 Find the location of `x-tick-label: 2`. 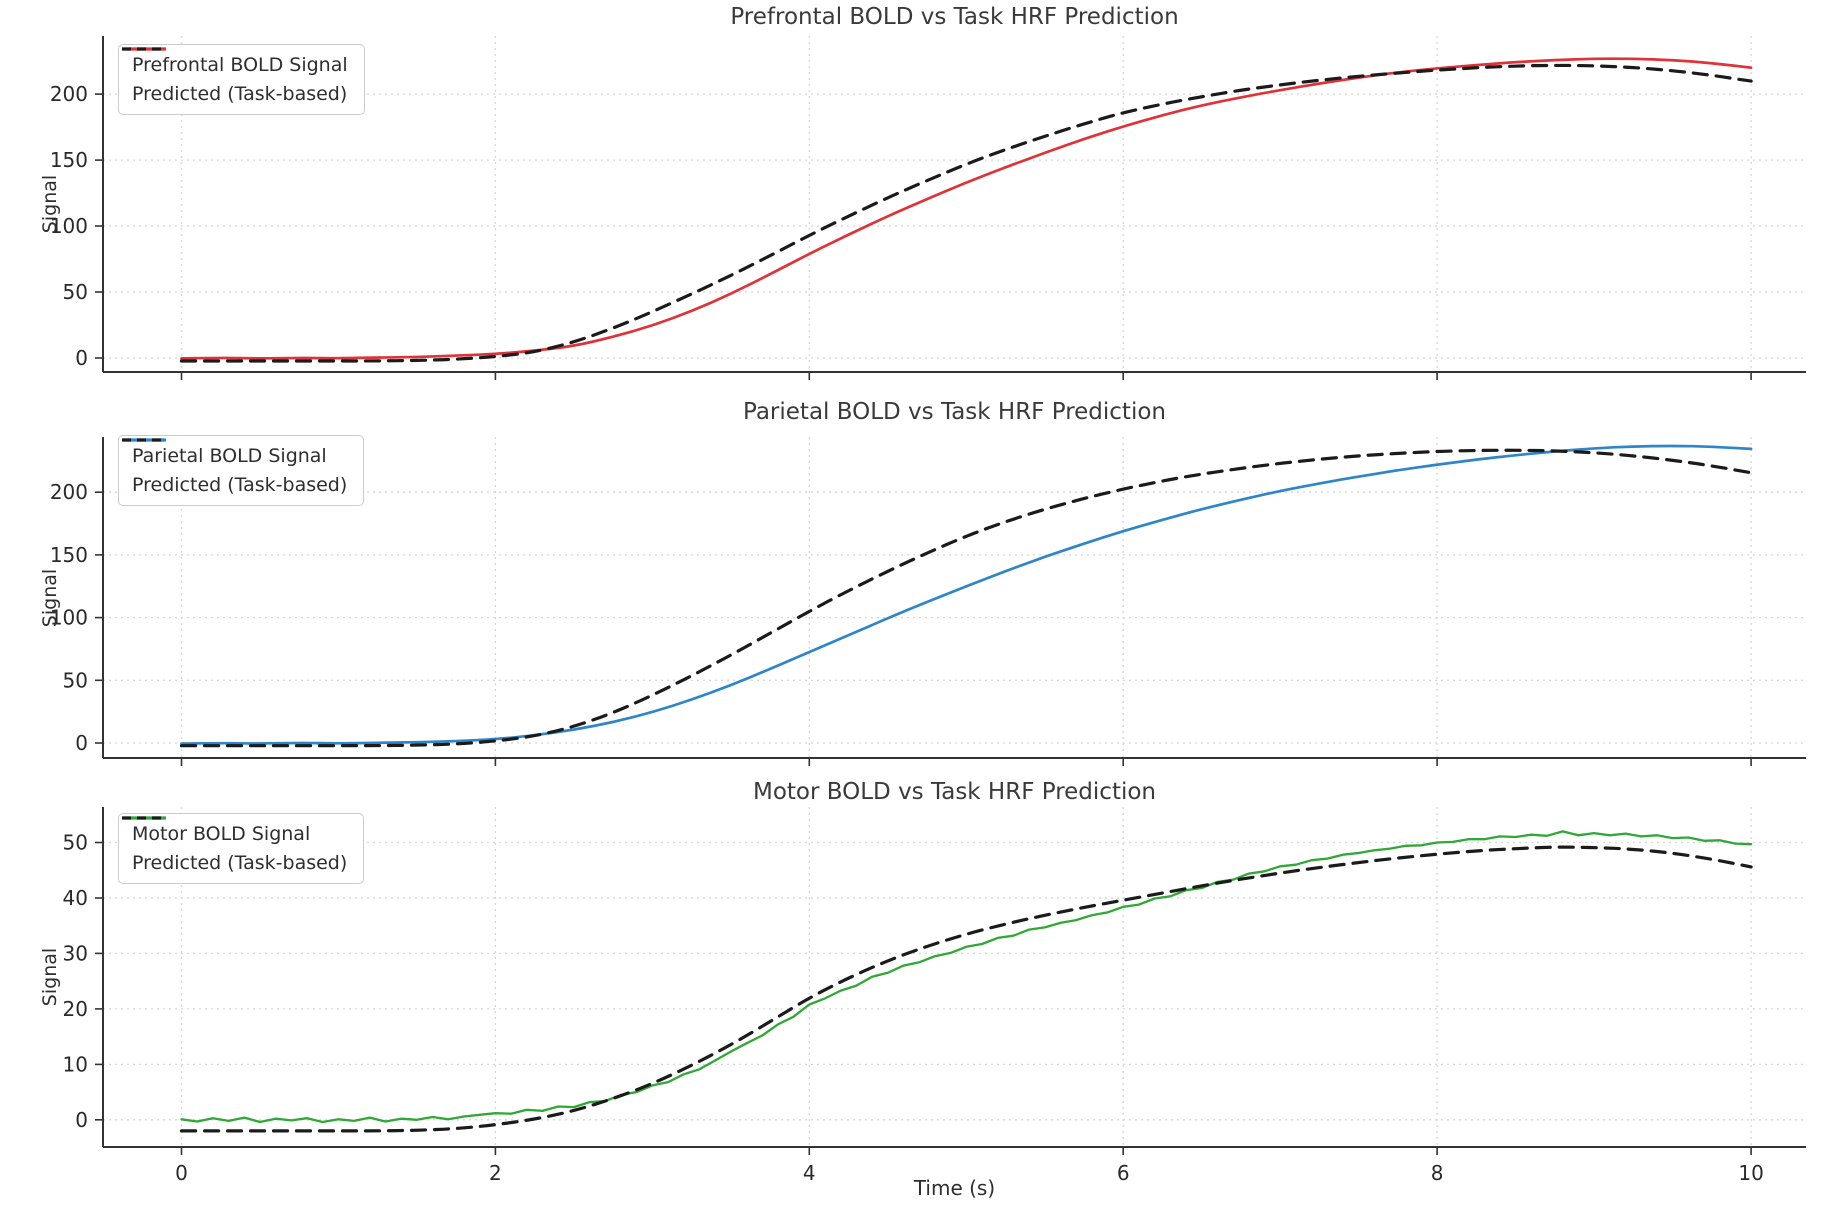

x-tick-label: 2 is located at coordinates (495, 1173).